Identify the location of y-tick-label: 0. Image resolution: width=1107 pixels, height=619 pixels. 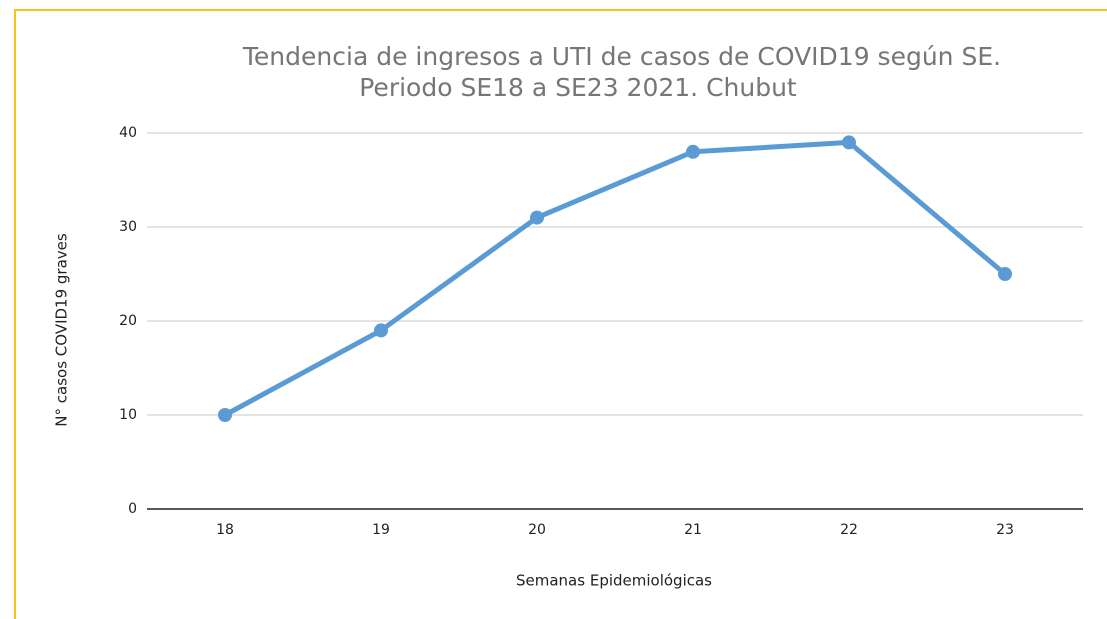
(132, 509).